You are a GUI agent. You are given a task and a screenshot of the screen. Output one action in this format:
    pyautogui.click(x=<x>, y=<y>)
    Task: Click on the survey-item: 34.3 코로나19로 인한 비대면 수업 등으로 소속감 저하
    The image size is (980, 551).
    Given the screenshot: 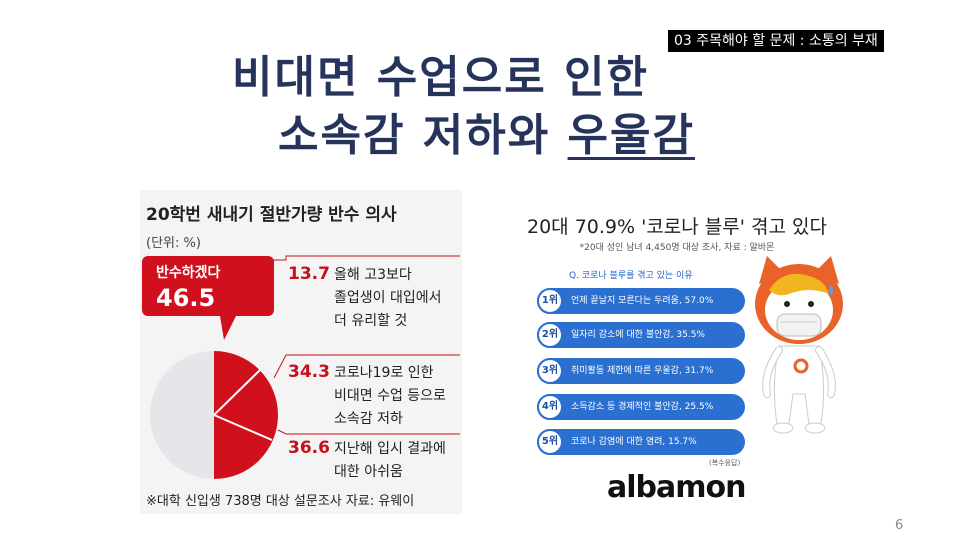 What is the action you would take?
    pyautogui.click(x=374, y=398)
    